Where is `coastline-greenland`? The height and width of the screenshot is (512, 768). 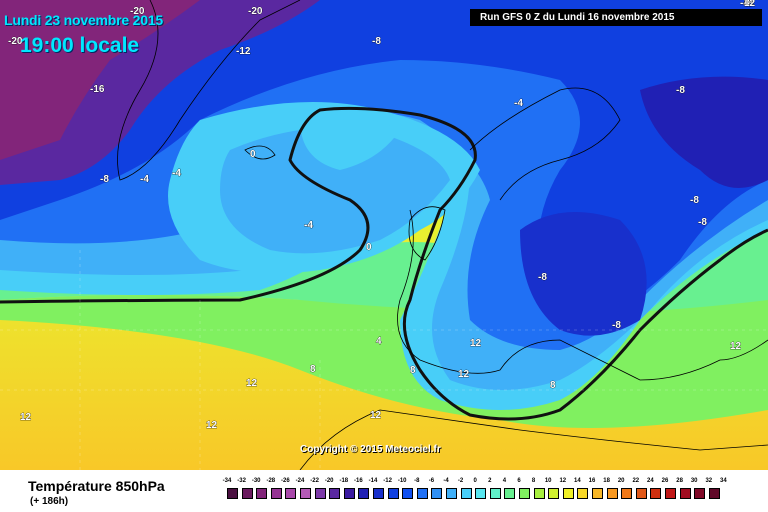 coastline-greenland is located at coordinates (209, 90).